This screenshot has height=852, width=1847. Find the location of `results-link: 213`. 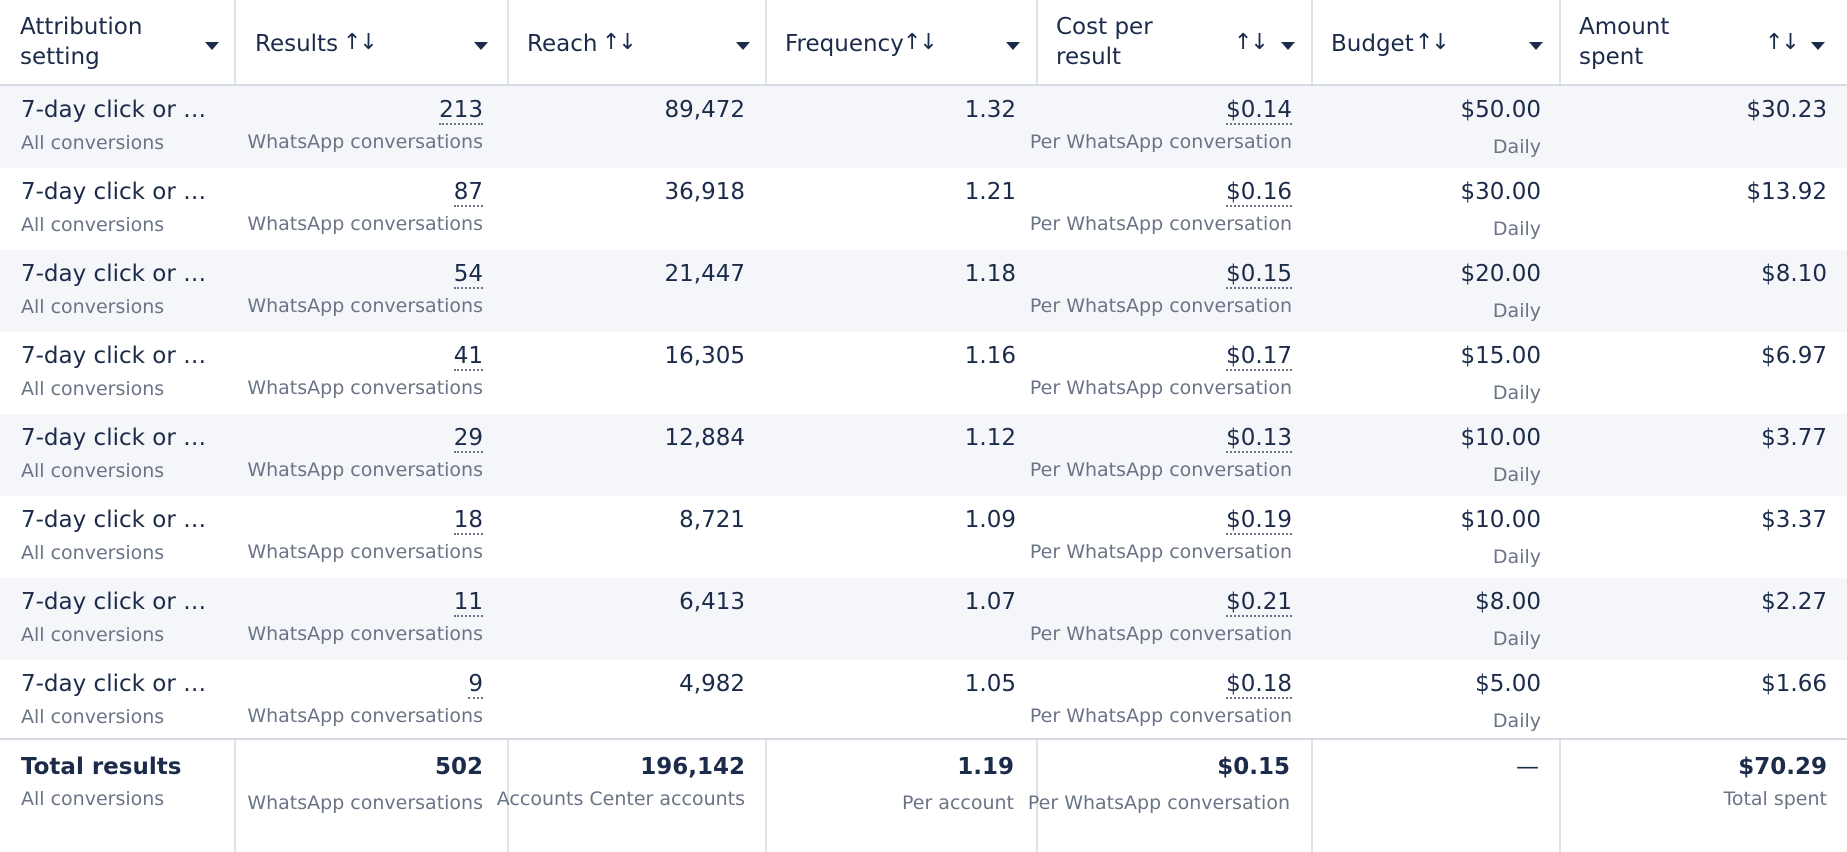

results-link: 213 is located at coordinates (461, 111).